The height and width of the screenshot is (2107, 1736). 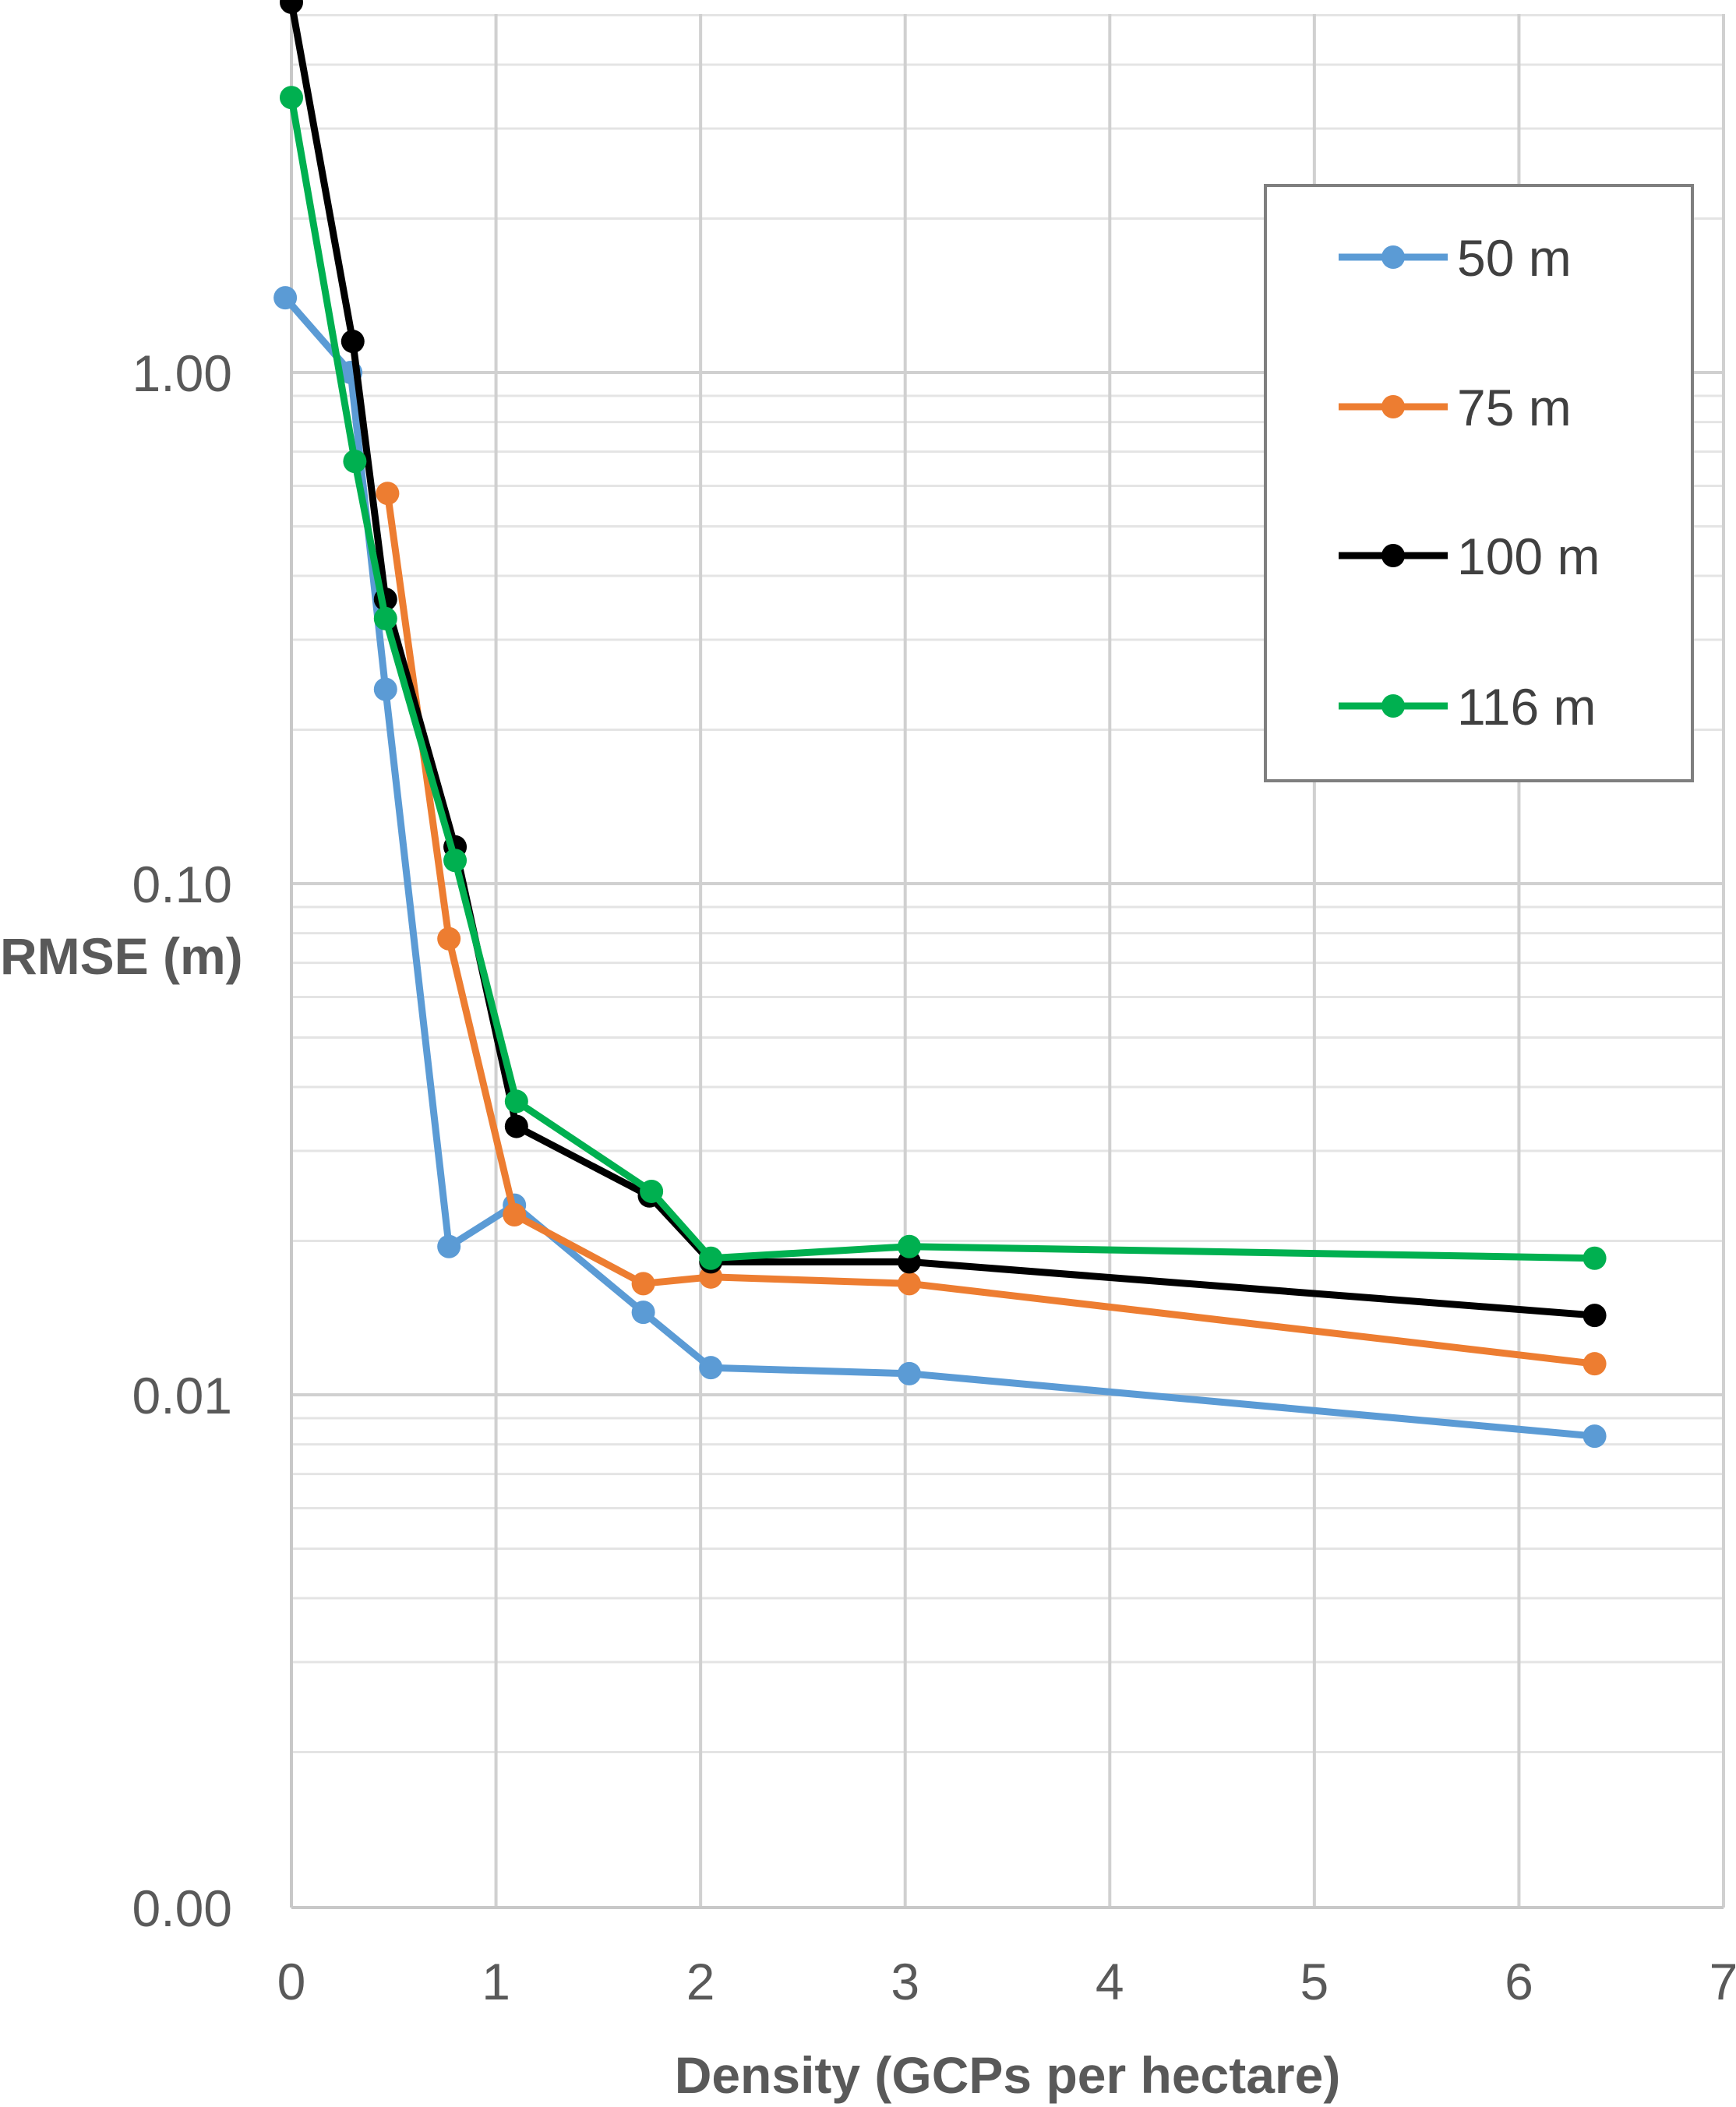 I want to click on x-tick-label: 4, so click(x=1110, y=1981).